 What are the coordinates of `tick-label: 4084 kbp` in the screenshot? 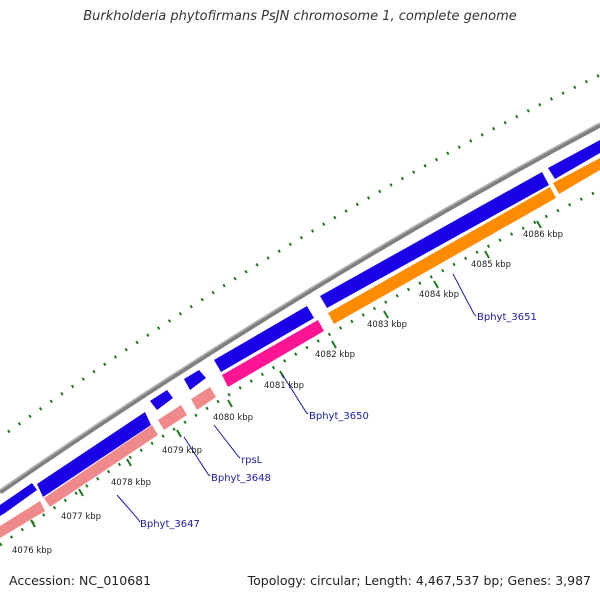 It's located at (439, 295).